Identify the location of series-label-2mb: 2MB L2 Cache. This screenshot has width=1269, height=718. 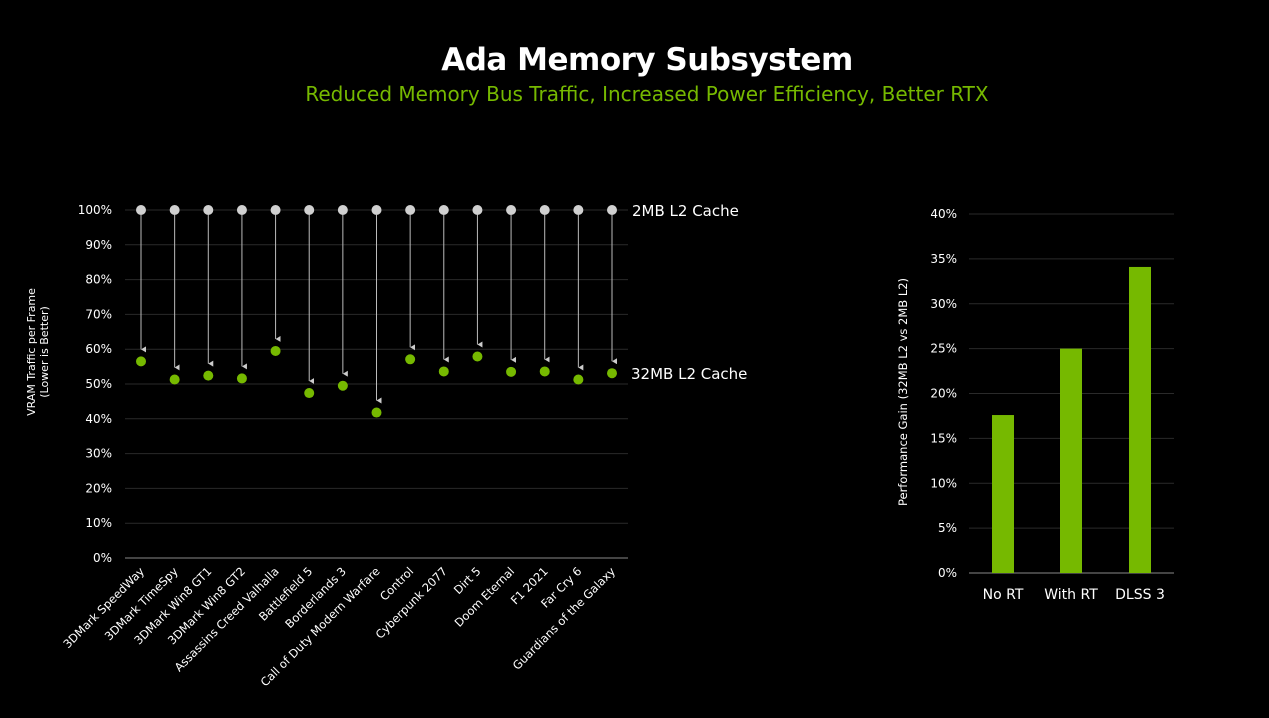
(685, 211).